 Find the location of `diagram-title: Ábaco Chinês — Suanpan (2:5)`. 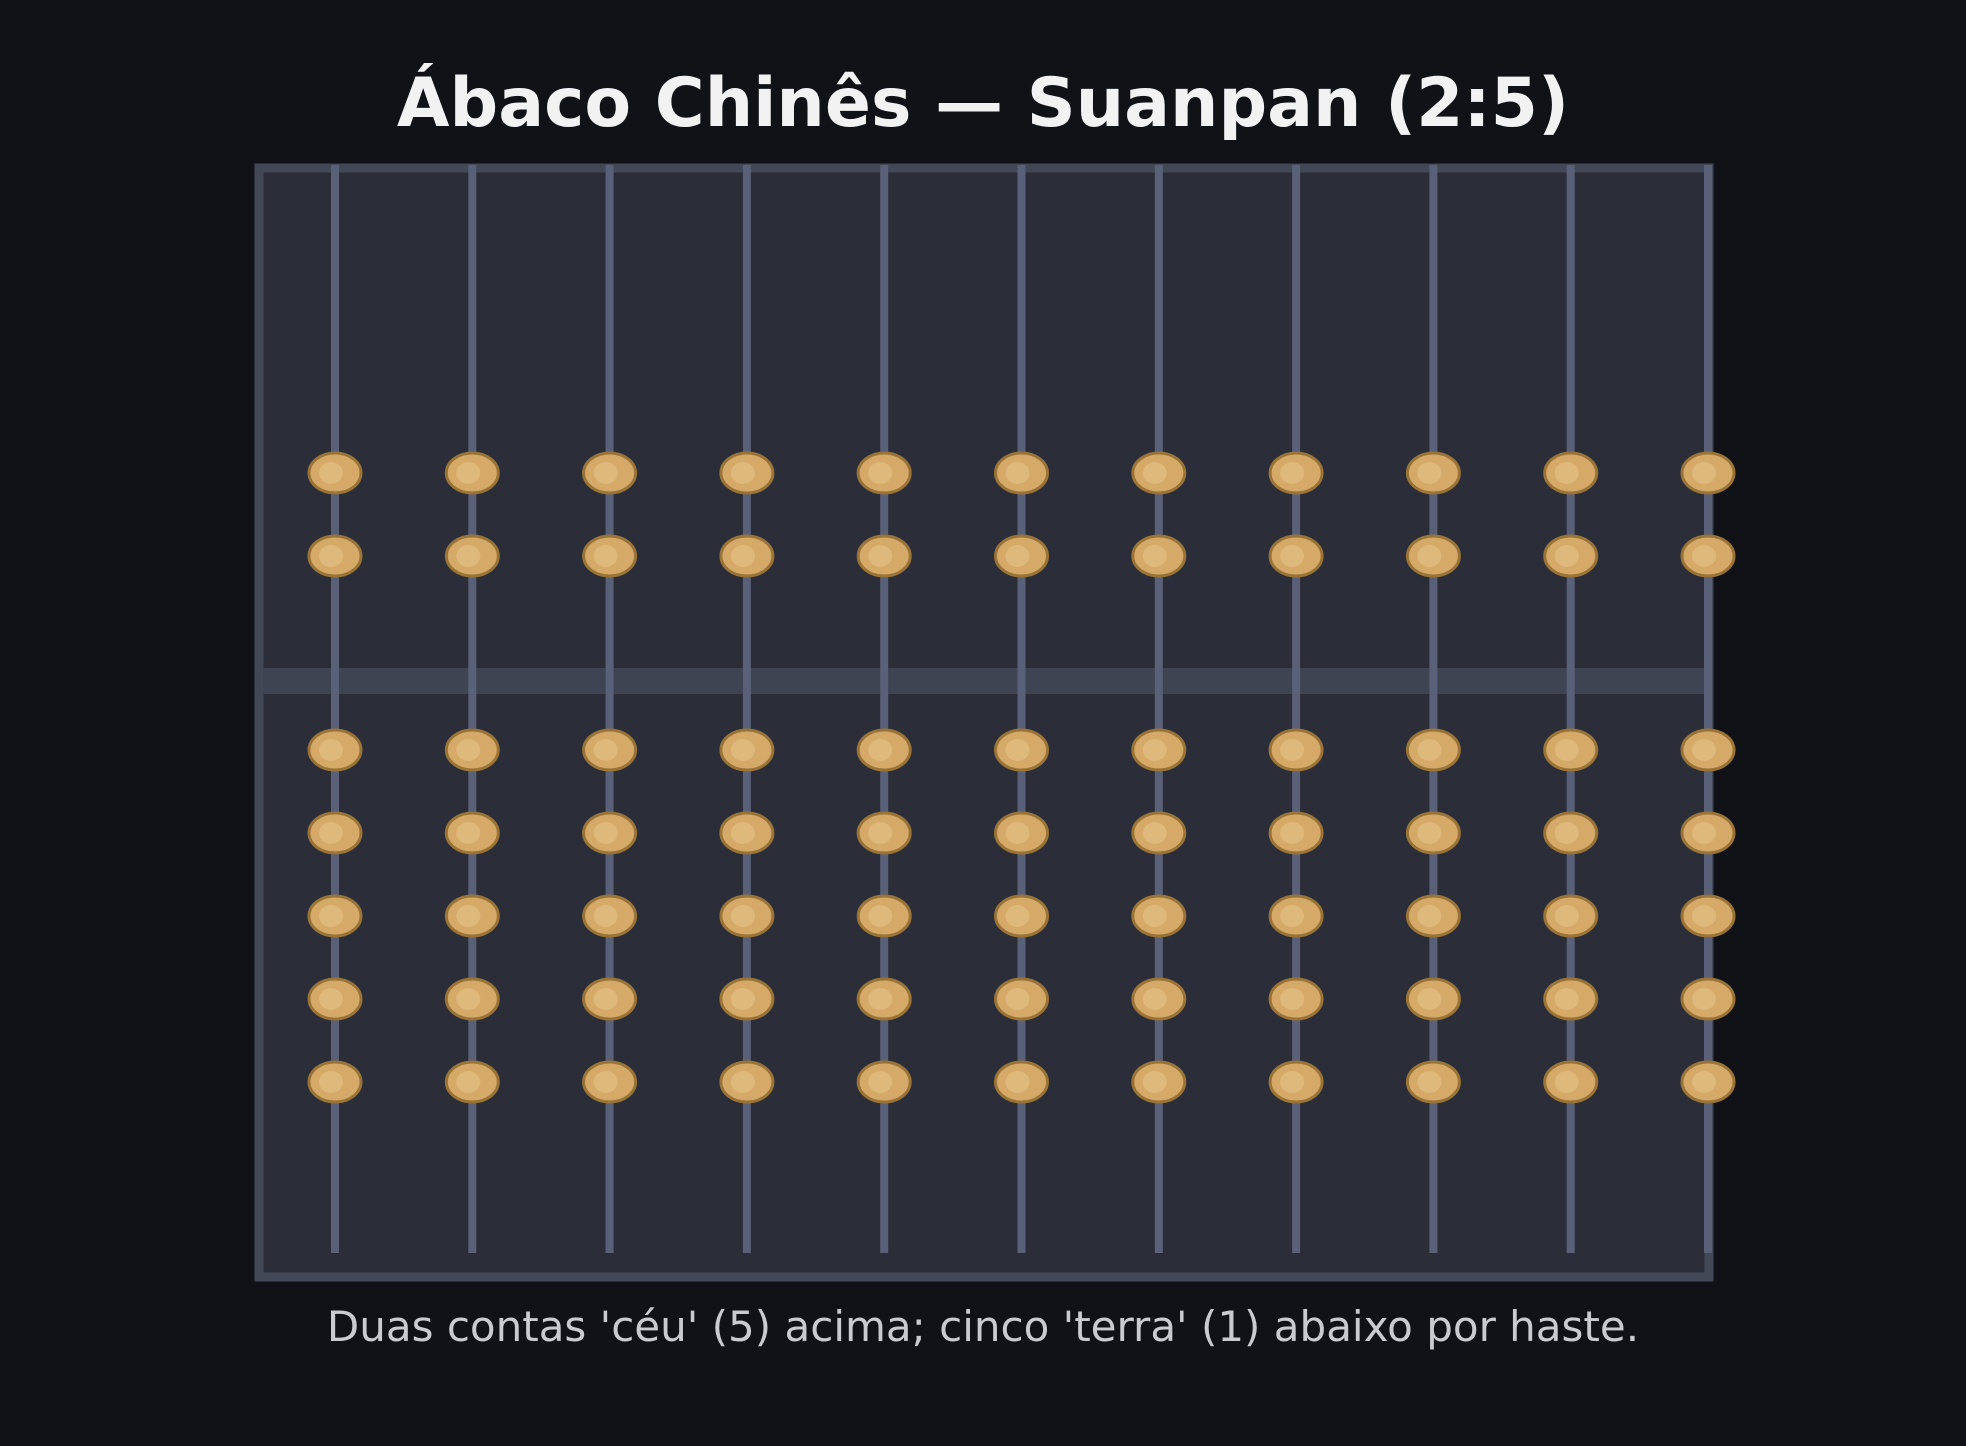

diagram-title: Ábaco Chinês — Suanpan (2:5) is located at coordinates (983, 103).